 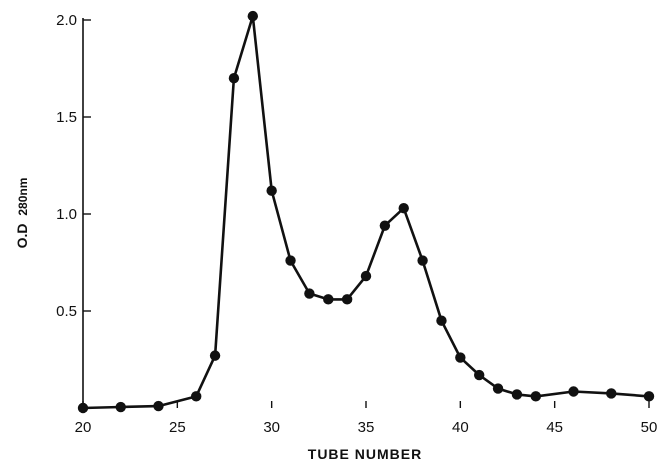 What do you see at coordinates (23, 197) in the screenshot?
I see `y-axis-title-sub: 280nm` at bounding box center [23, 197].